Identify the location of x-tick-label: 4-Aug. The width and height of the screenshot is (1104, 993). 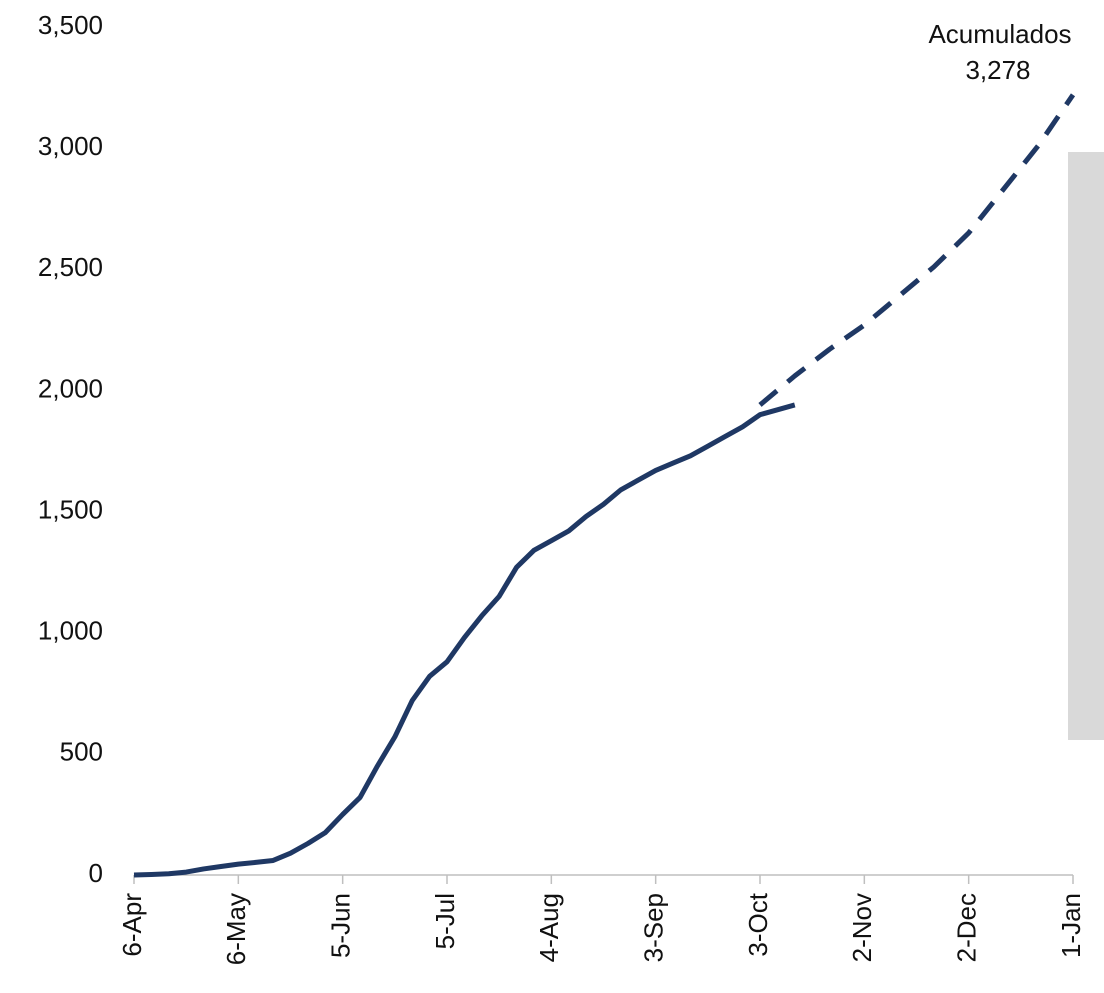
(549, 927).